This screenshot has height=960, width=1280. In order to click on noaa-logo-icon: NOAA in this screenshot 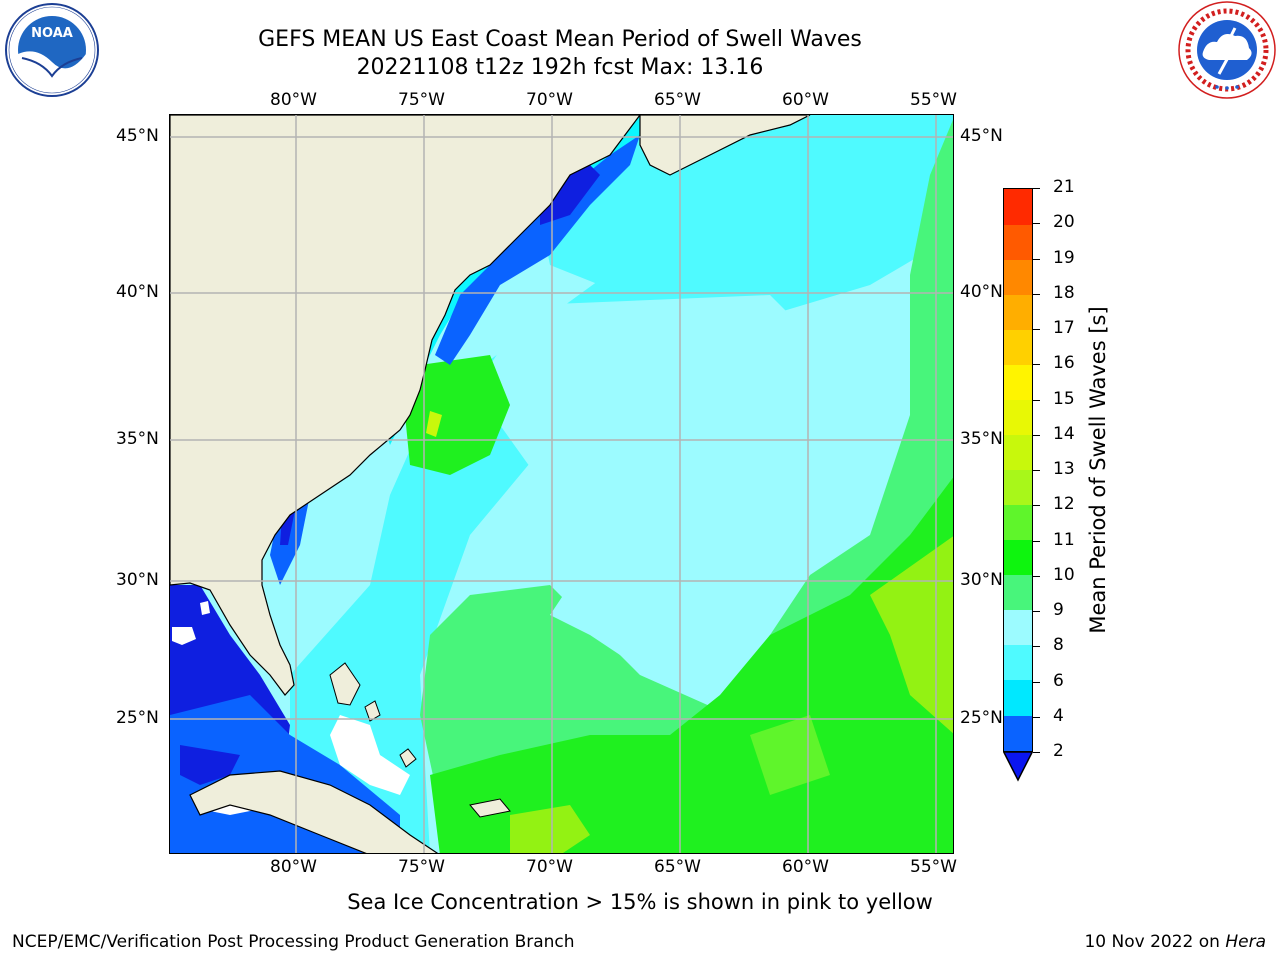, I will do `click(52, 50)`.